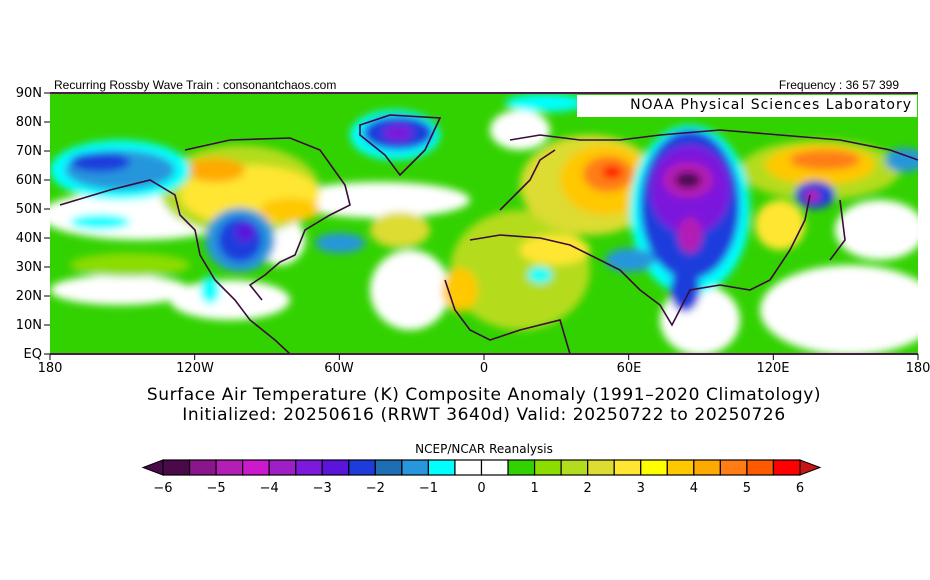 The image size is (930, 580). I want to click on colorbar-label: −2, so click(375, 488).